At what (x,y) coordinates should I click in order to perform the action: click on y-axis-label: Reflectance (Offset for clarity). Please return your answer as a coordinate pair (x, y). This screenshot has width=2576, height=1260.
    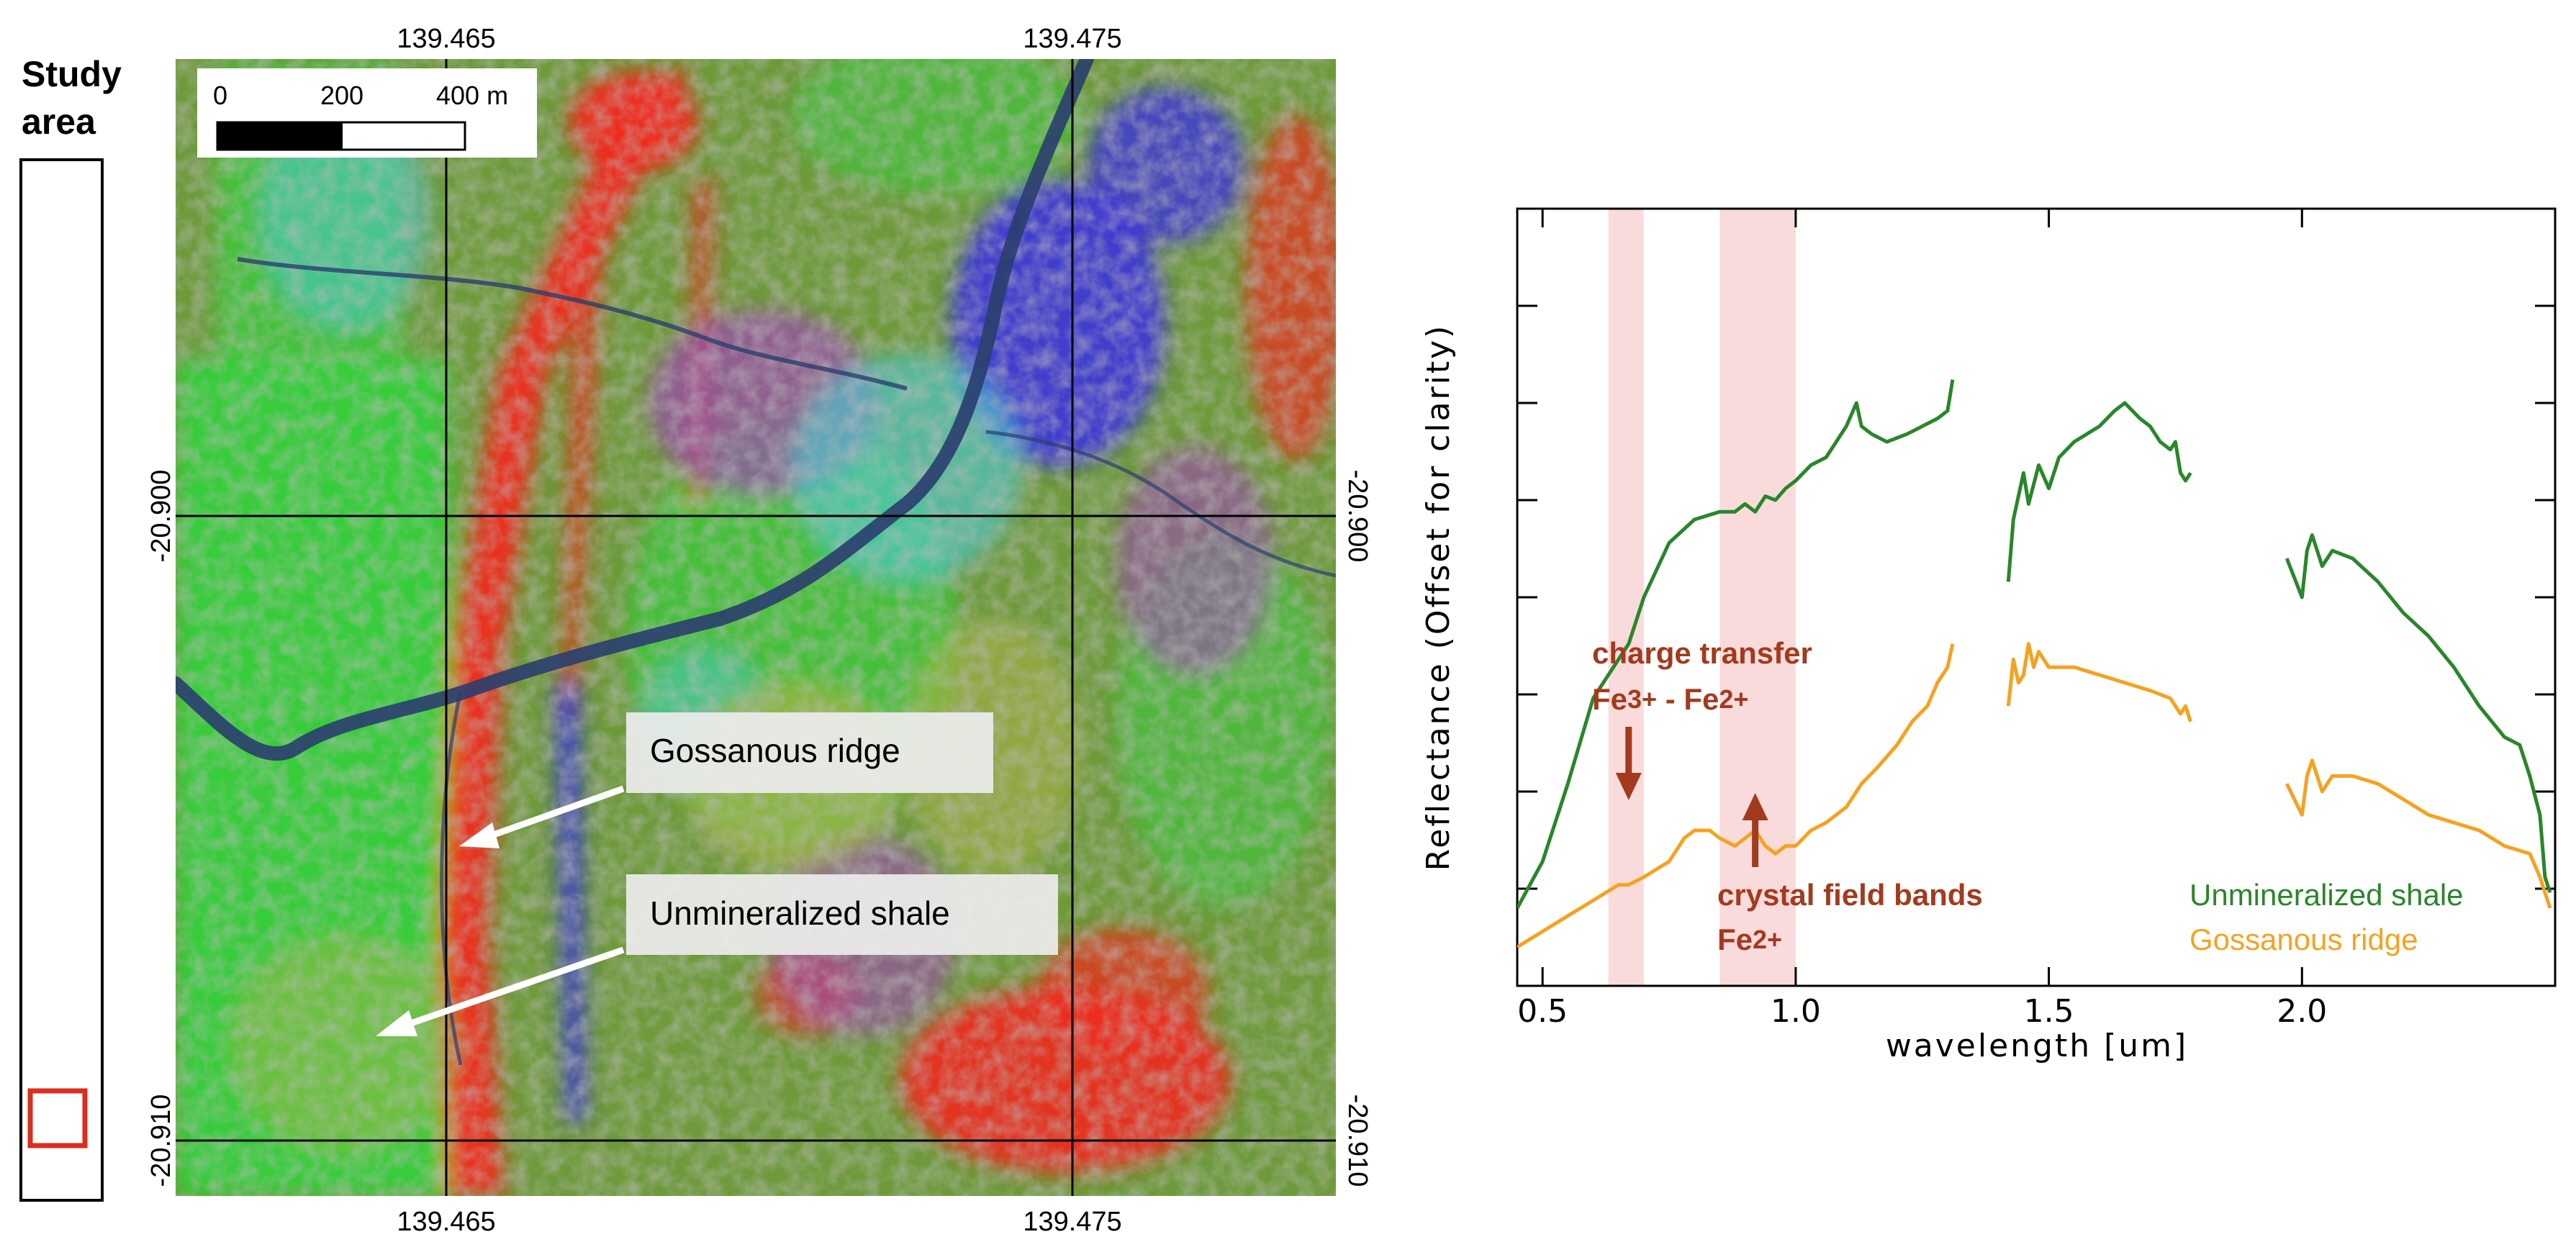
    Looking at the image, I should click on (1438, 597).